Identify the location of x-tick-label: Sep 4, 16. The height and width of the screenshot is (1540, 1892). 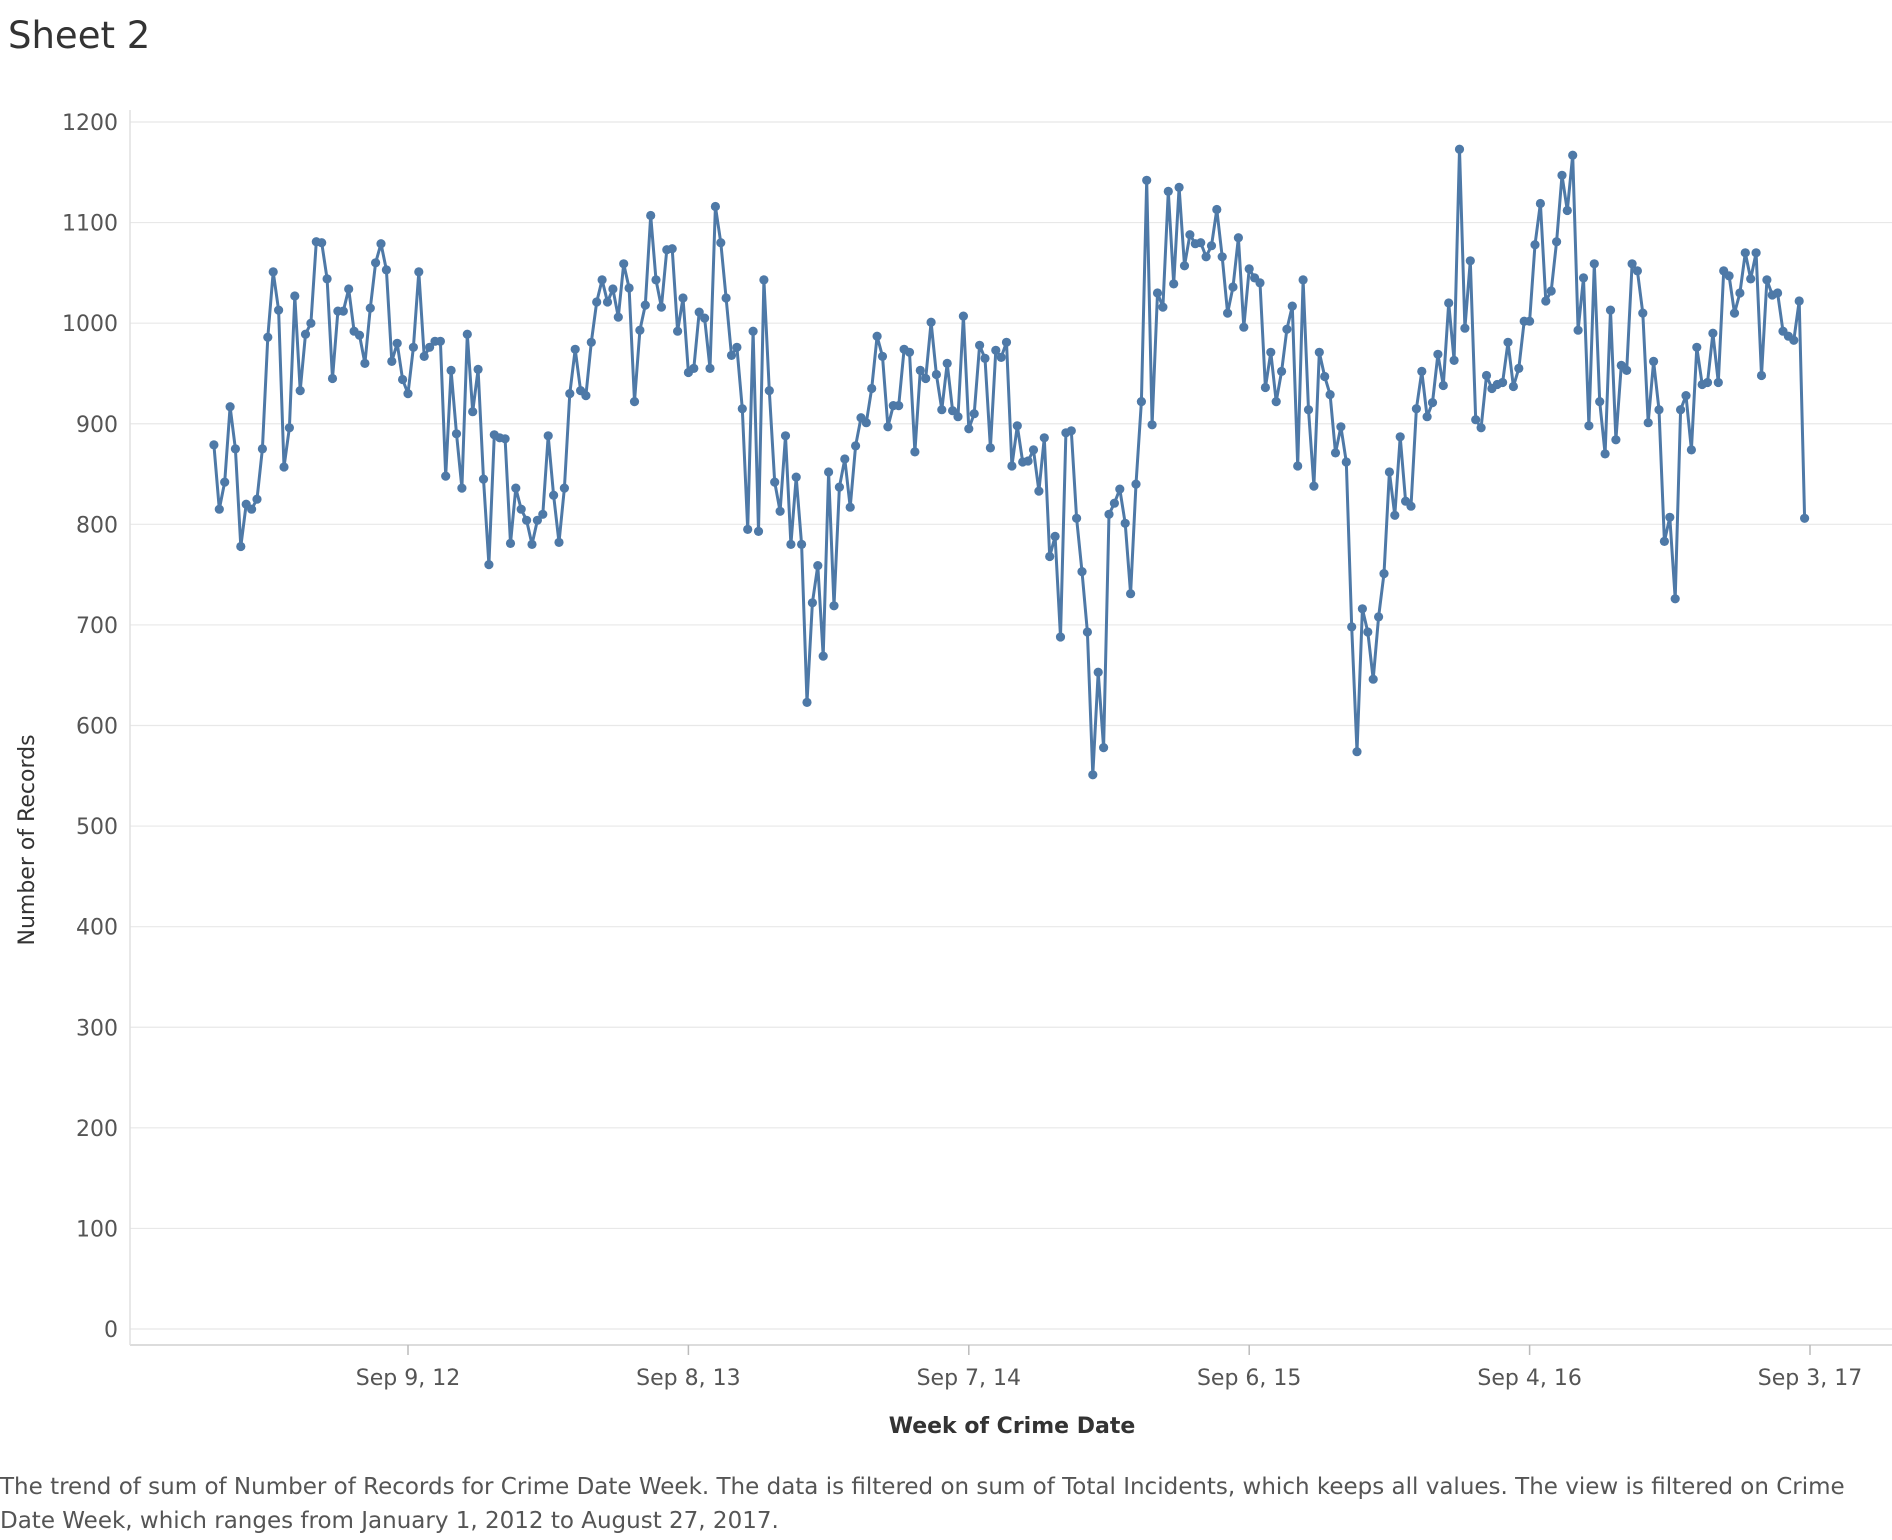
(1529, 1378).